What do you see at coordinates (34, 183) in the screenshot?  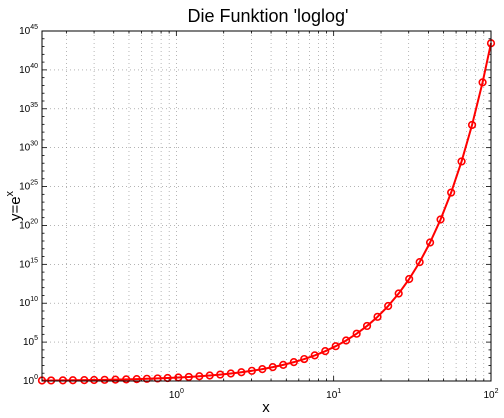 I see `y-tick-label-exponent: 25` at bounding box center [34, 183].